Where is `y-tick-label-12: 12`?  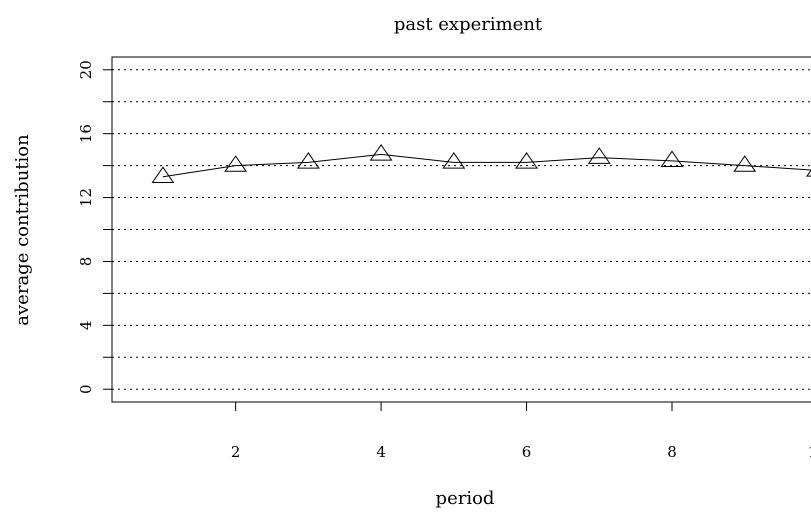
y-tick-label-12: 12 is located at coordinates (86, 197).